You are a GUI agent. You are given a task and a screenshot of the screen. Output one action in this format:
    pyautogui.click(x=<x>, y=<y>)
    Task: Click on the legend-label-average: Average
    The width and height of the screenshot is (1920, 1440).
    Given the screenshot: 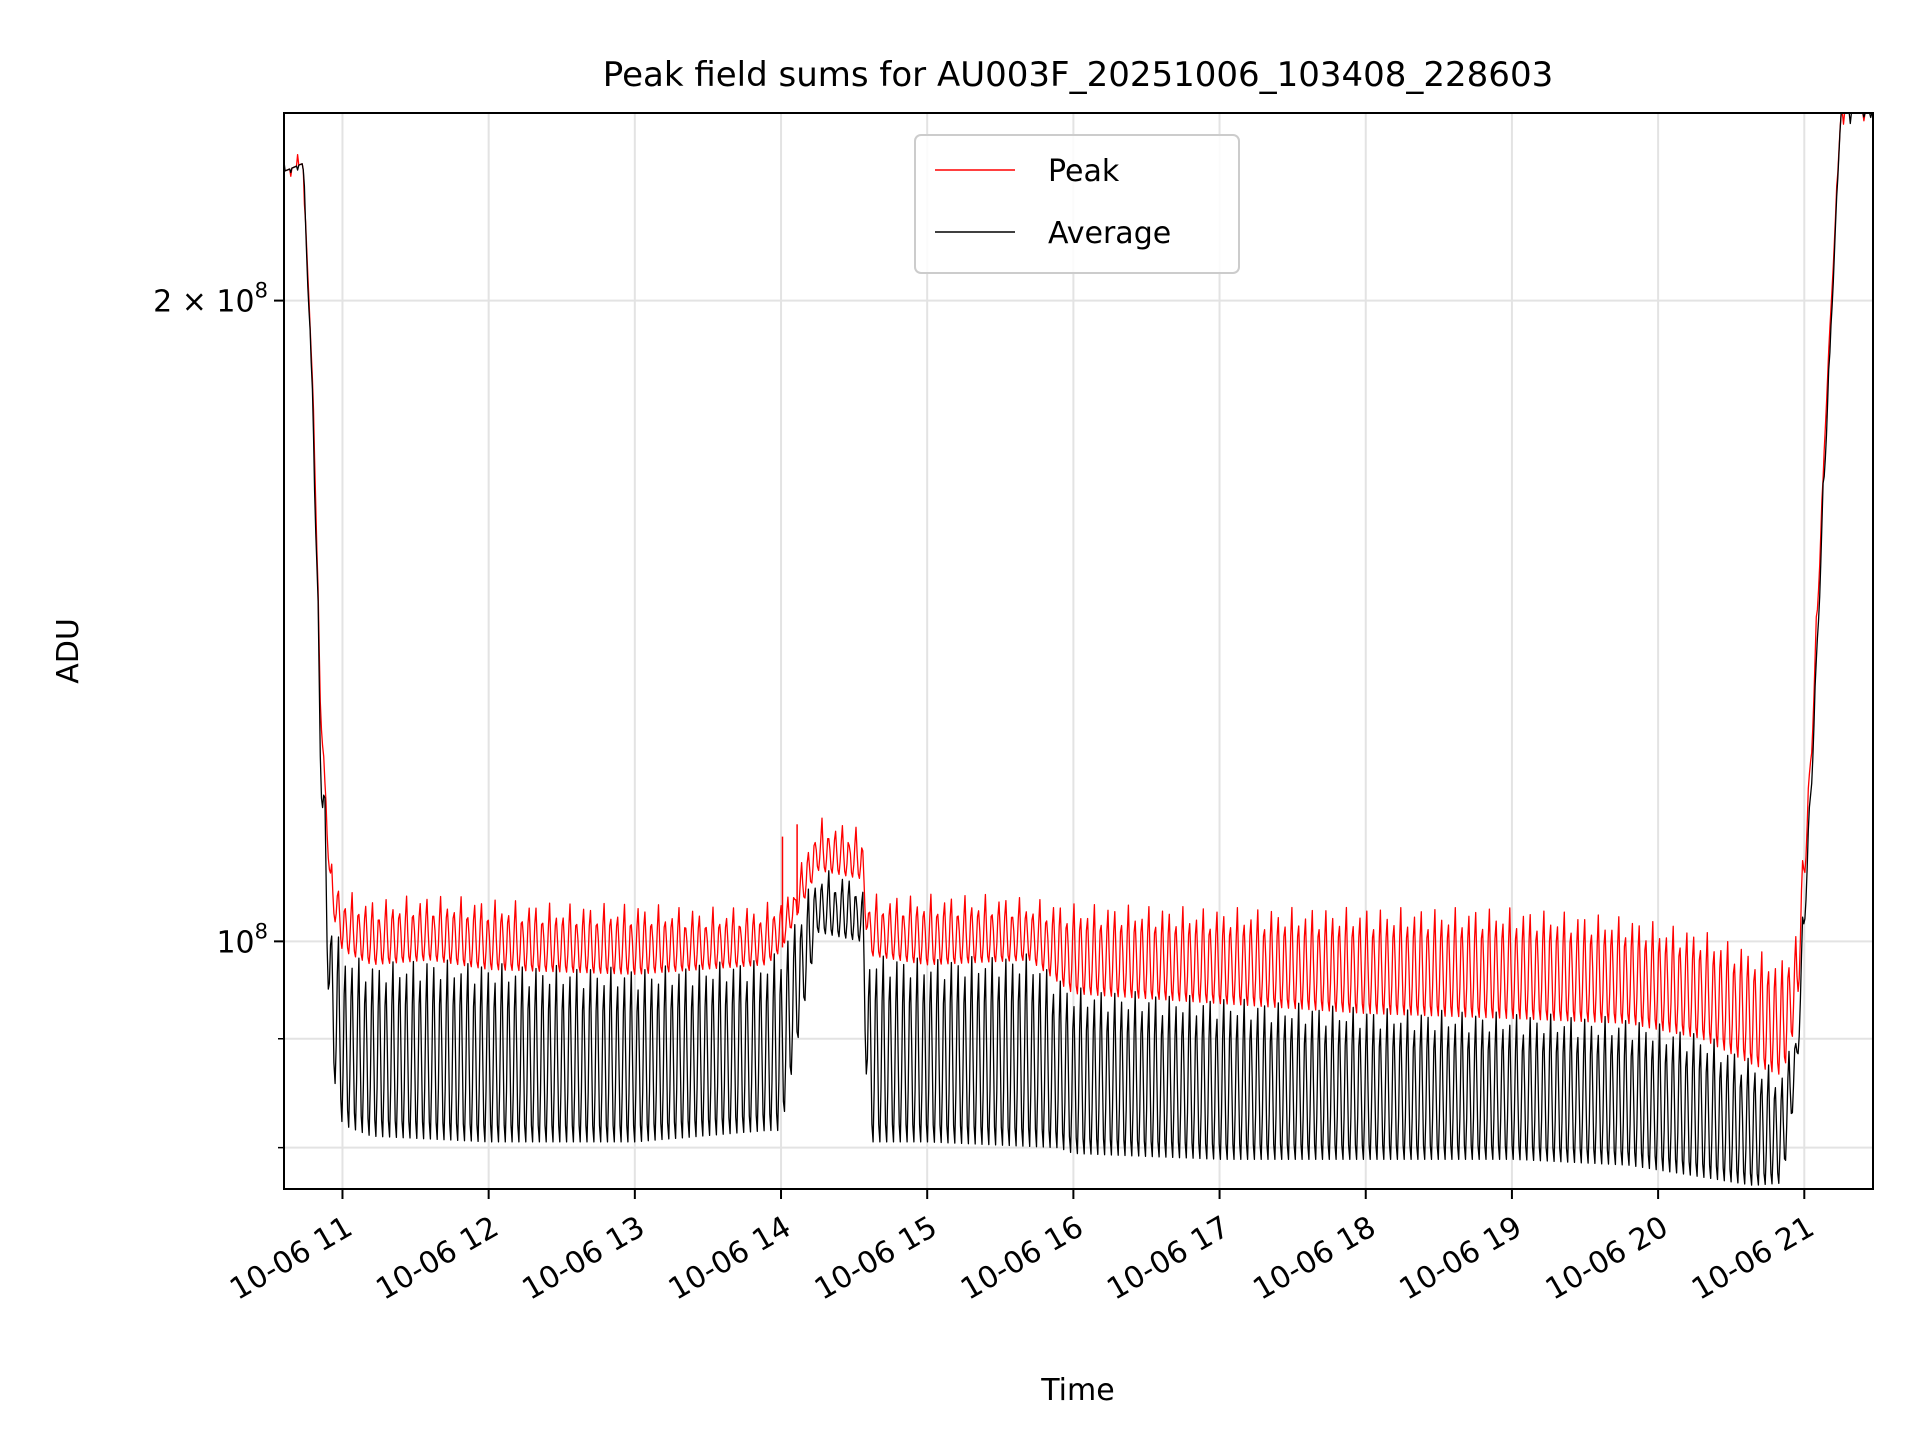 What is the action you would take?
    pyautogui.click(x=1109, y=233)
    